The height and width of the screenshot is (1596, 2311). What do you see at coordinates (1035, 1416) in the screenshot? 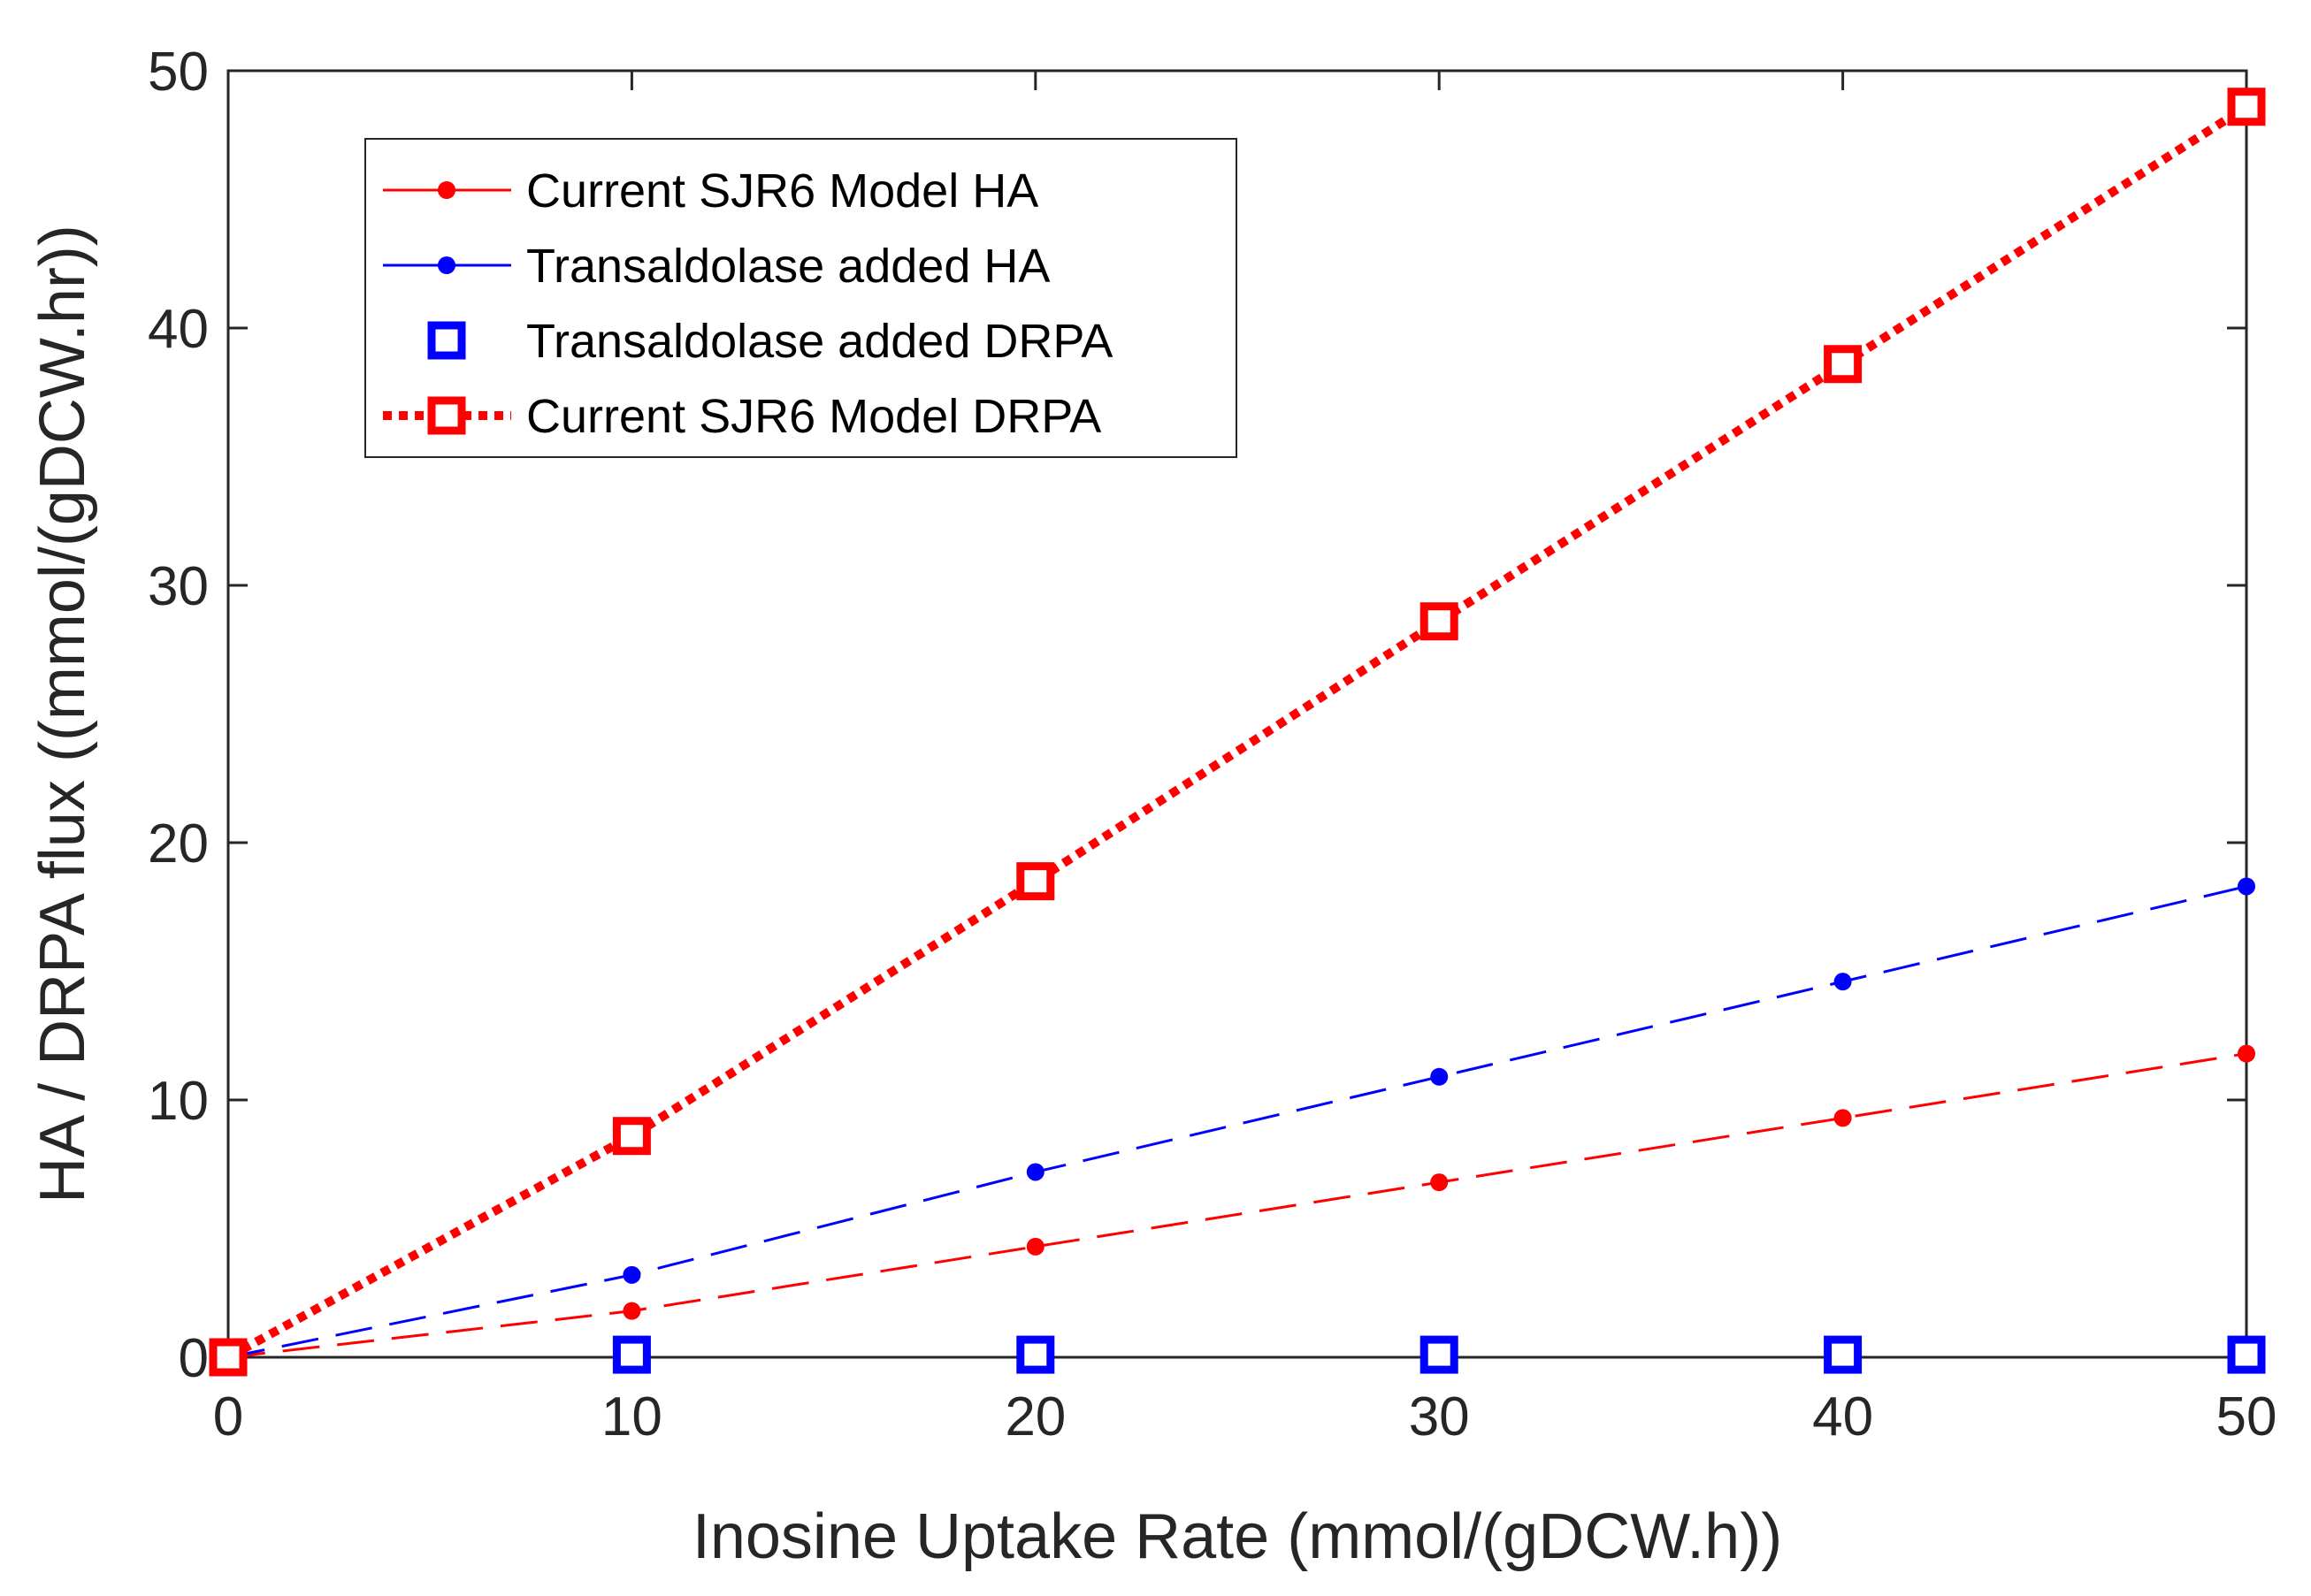
I see `x-tick-label: 20` at bounding box center [1035, 1416].